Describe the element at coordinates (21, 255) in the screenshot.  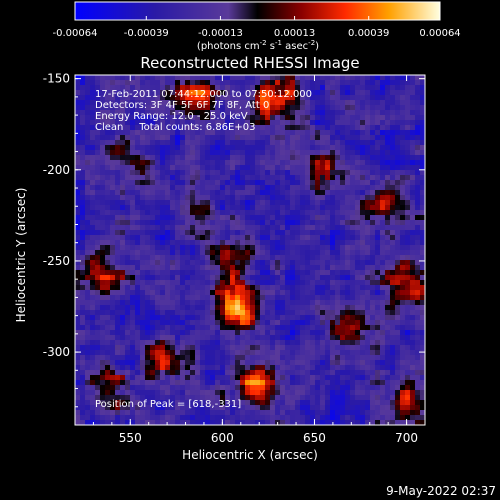
I see `y-axis-label: Heliocentric Y (arcsec)` at that location.